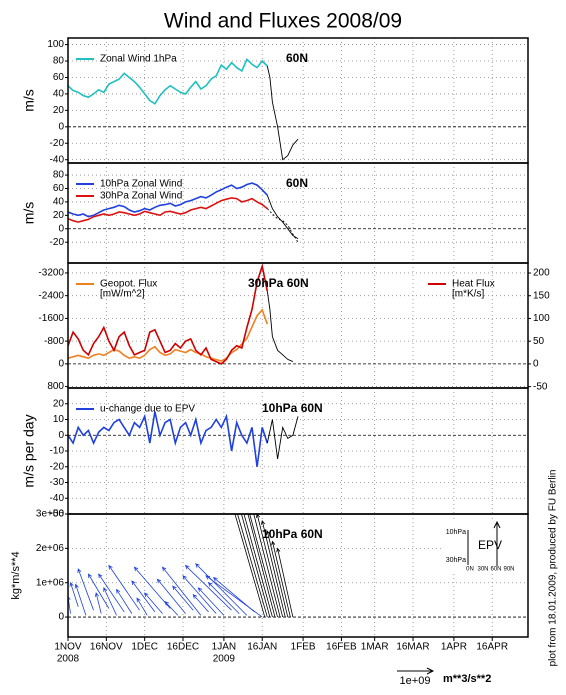 Image resolution: width=566 pixels, height=695 pixels. Describe the element at coordinates (468, 294) in the screenshot. I see `legend-units: [m*K/s]` at that location.